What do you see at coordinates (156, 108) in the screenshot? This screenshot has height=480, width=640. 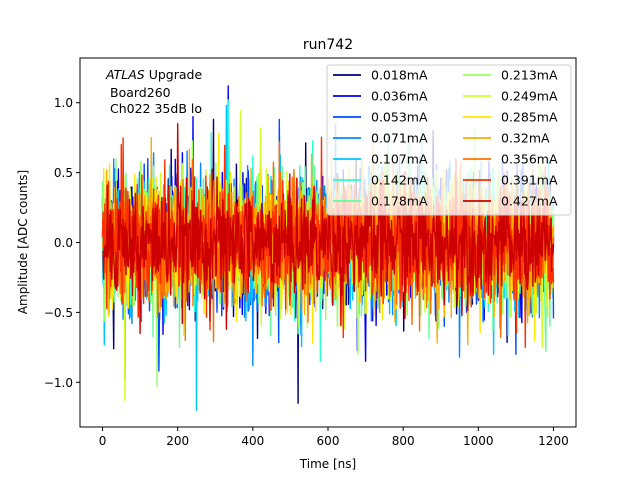 I see `annotation-channel: Ch022 35dB lo` at bounding box center [156, 108].